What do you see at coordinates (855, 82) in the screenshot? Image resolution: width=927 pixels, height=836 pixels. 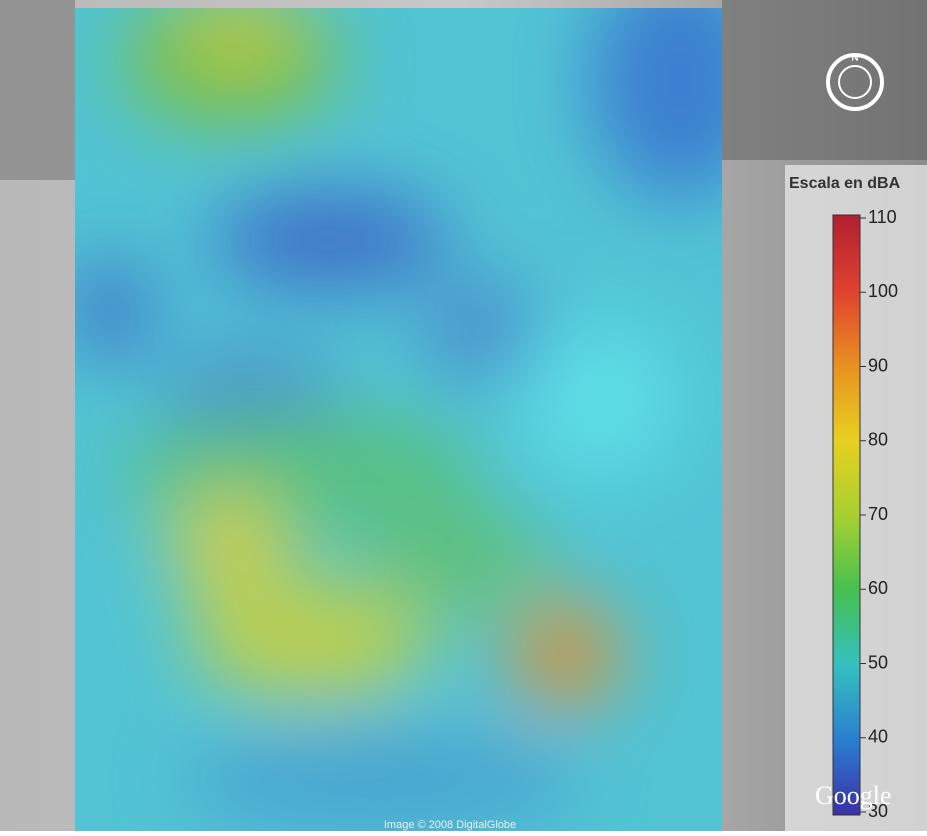 I see `compass: N` at bounding box center [855, 82].